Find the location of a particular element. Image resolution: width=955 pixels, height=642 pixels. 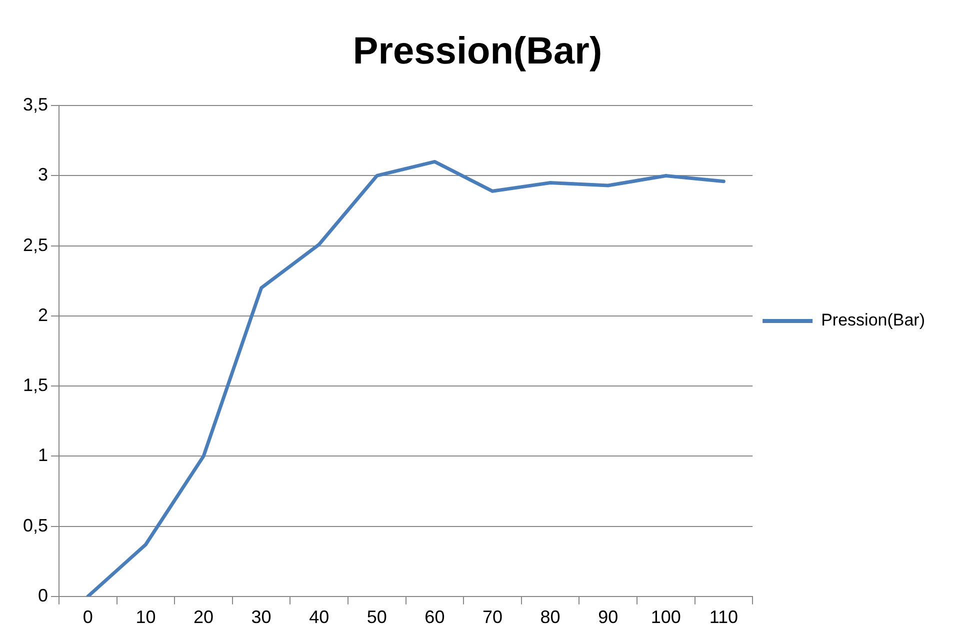

x-tick-label: 0 is located at coordinates (87, 617).